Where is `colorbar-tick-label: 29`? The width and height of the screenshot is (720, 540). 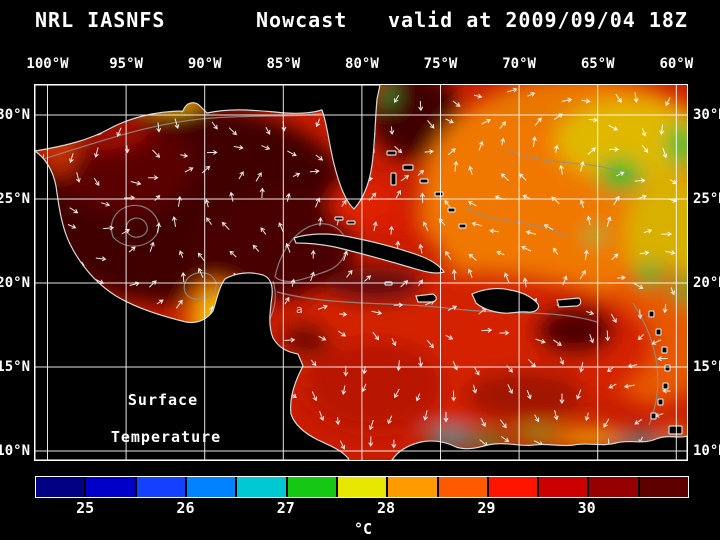
colorbar-tick-label: 29 is located at coordinates (486, 508).